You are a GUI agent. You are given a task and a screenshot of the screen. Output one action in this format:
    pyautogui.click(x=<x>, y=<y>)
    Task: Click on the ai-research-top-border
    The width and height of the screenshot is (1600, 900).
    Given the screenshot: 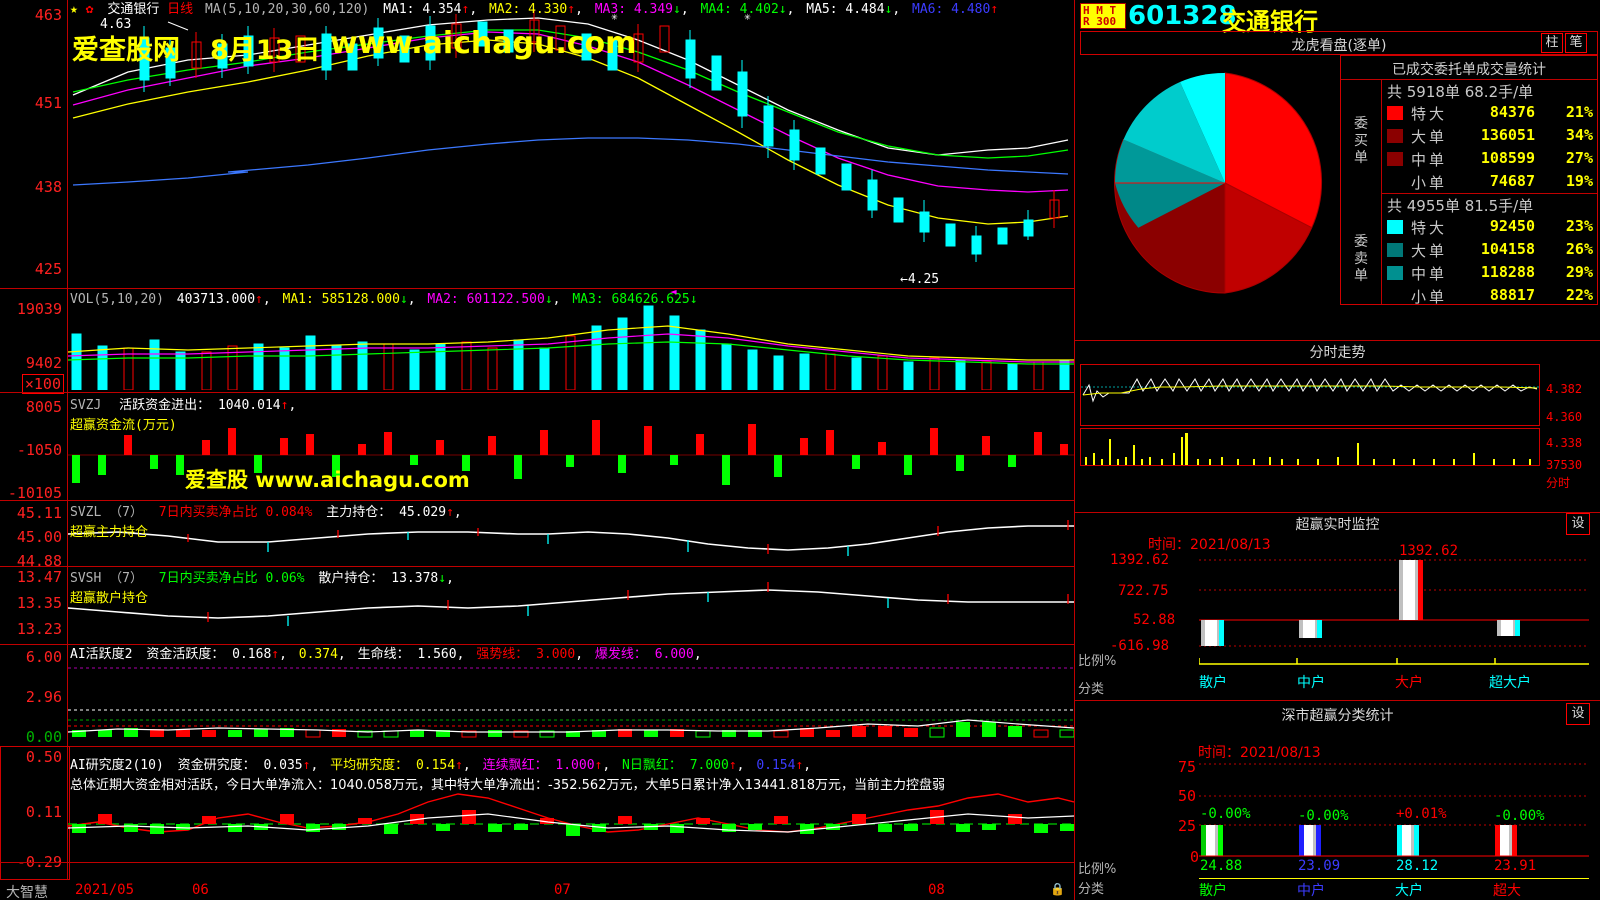 What is the action you would take?
    pyautogui.click(x=537, y=746)
    